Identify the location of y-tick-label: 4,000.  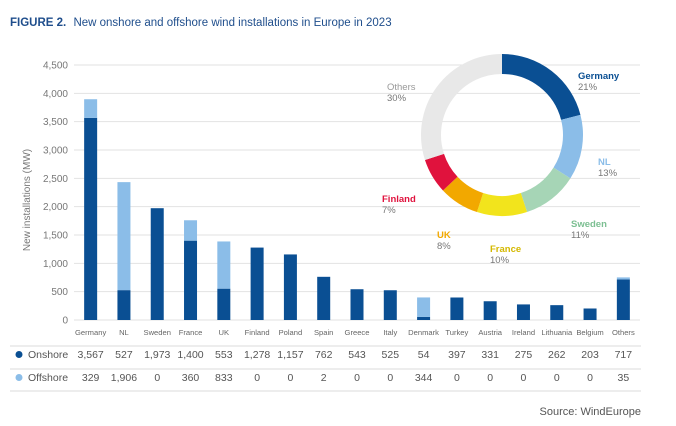
(55, 94).